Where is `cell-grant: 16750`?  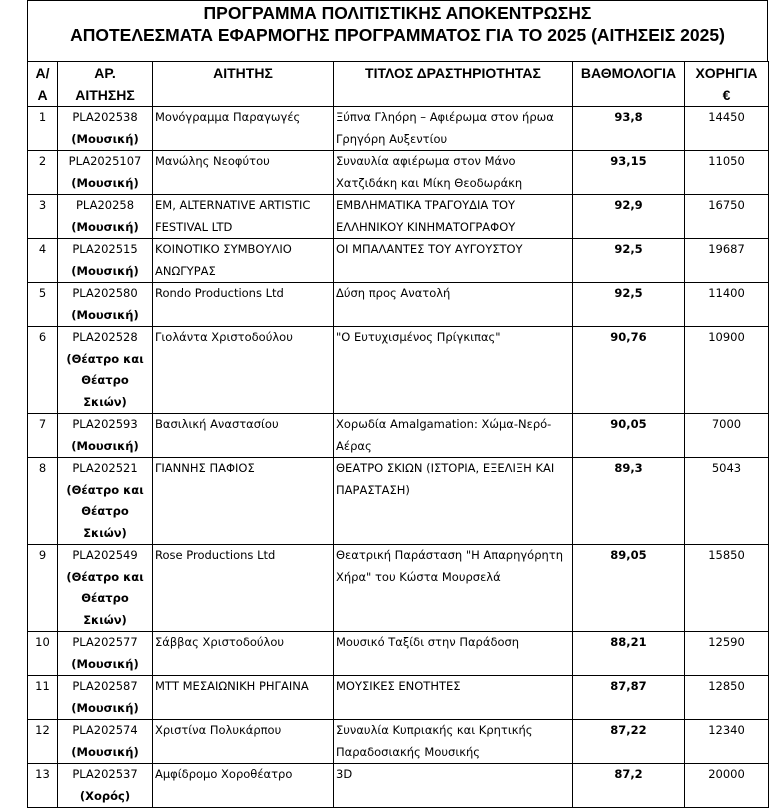
cell-grant: 16750 is located at coordinates (726, 216).